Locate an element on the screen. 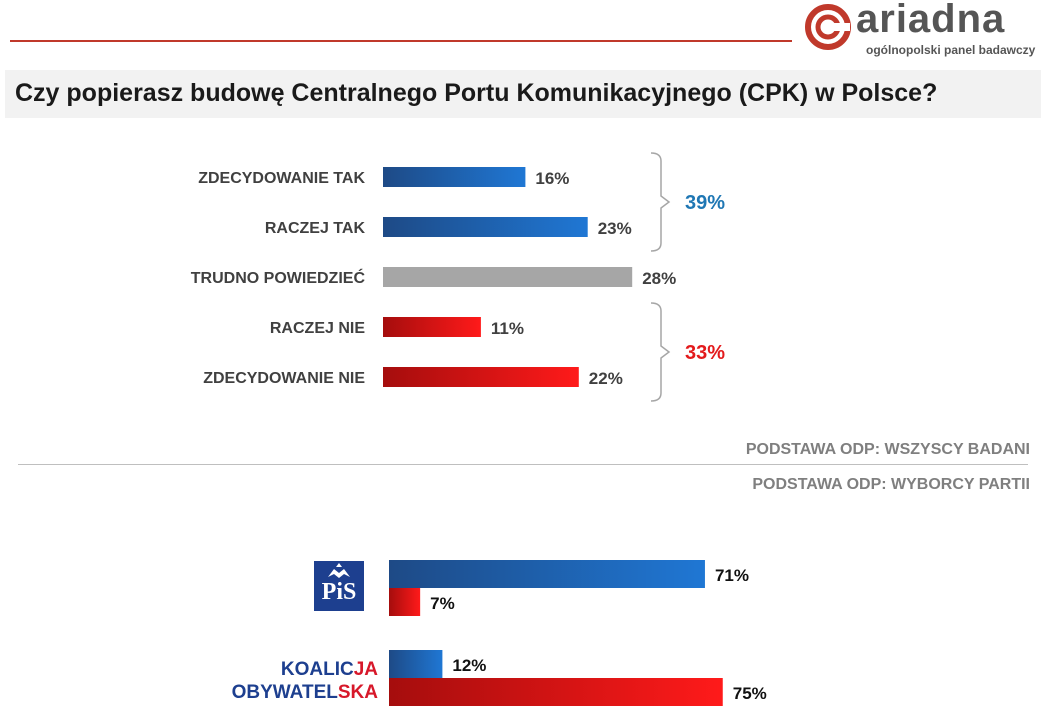 This screenshot has height=728, width=1046. category-label: ZDECYDOWANIE NIE is located at coordinates (284, 378).